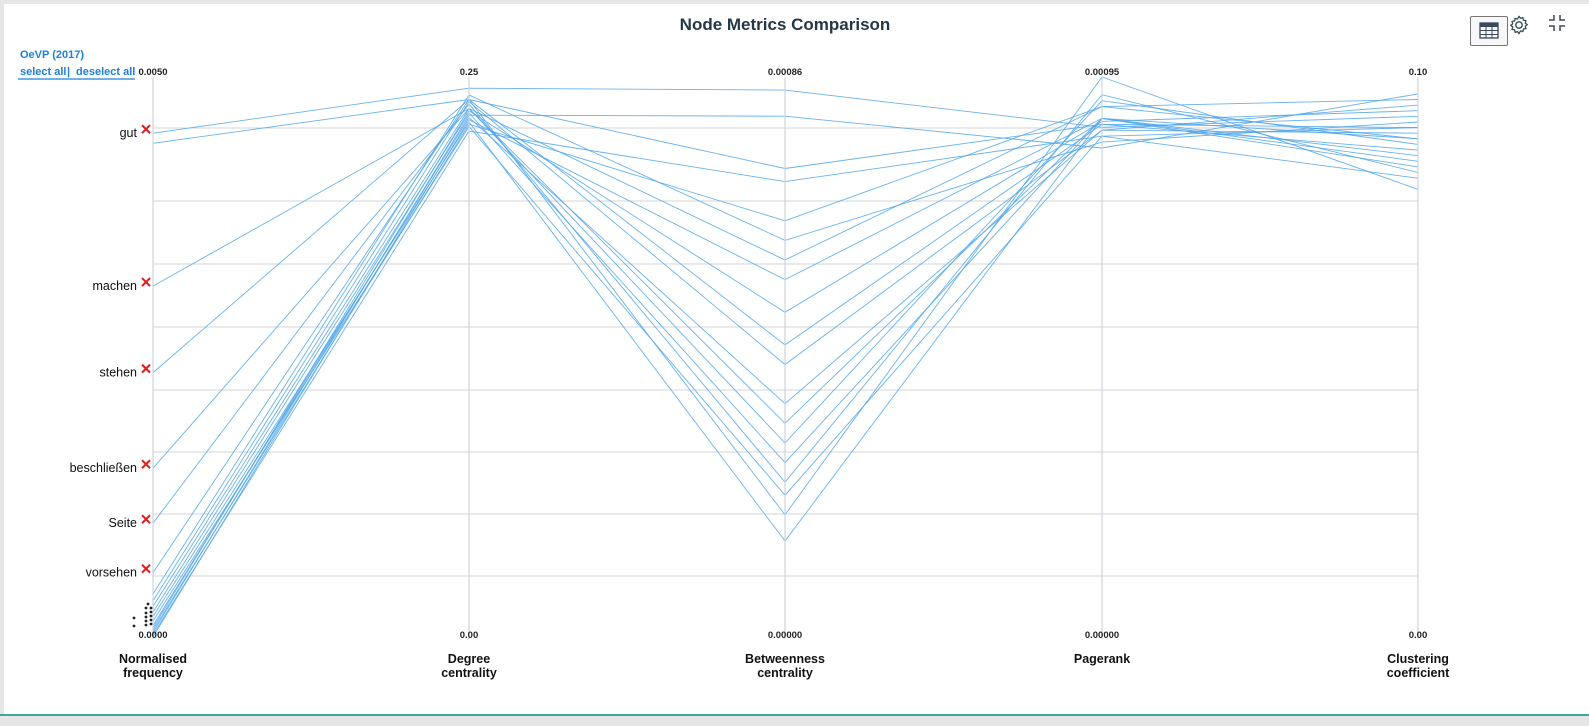 The width and height of the screenshot is (1589, 726). I want to click on node-label: gut, so click(129, 133).